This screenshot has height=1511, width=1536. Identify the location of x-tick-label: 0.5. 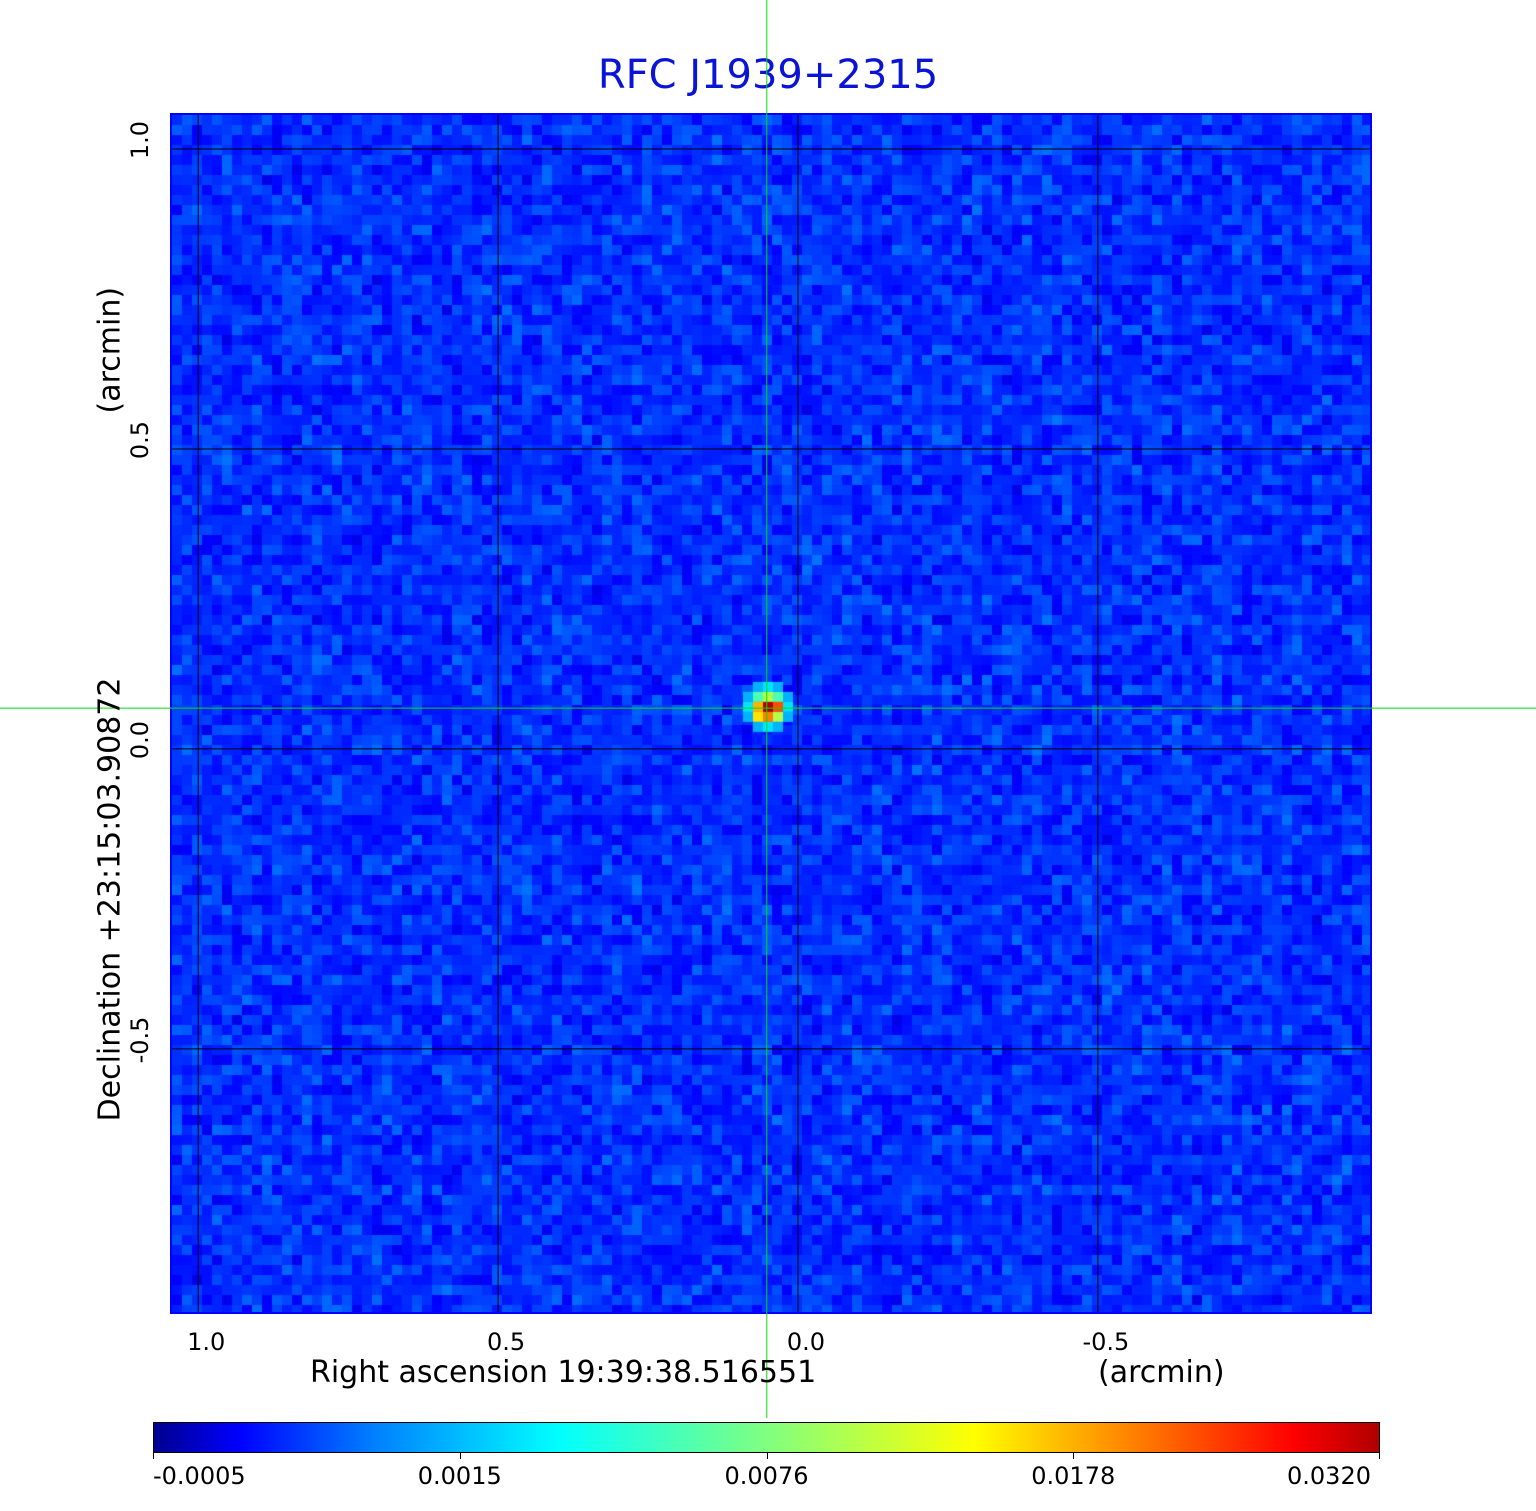
(506, 1342).